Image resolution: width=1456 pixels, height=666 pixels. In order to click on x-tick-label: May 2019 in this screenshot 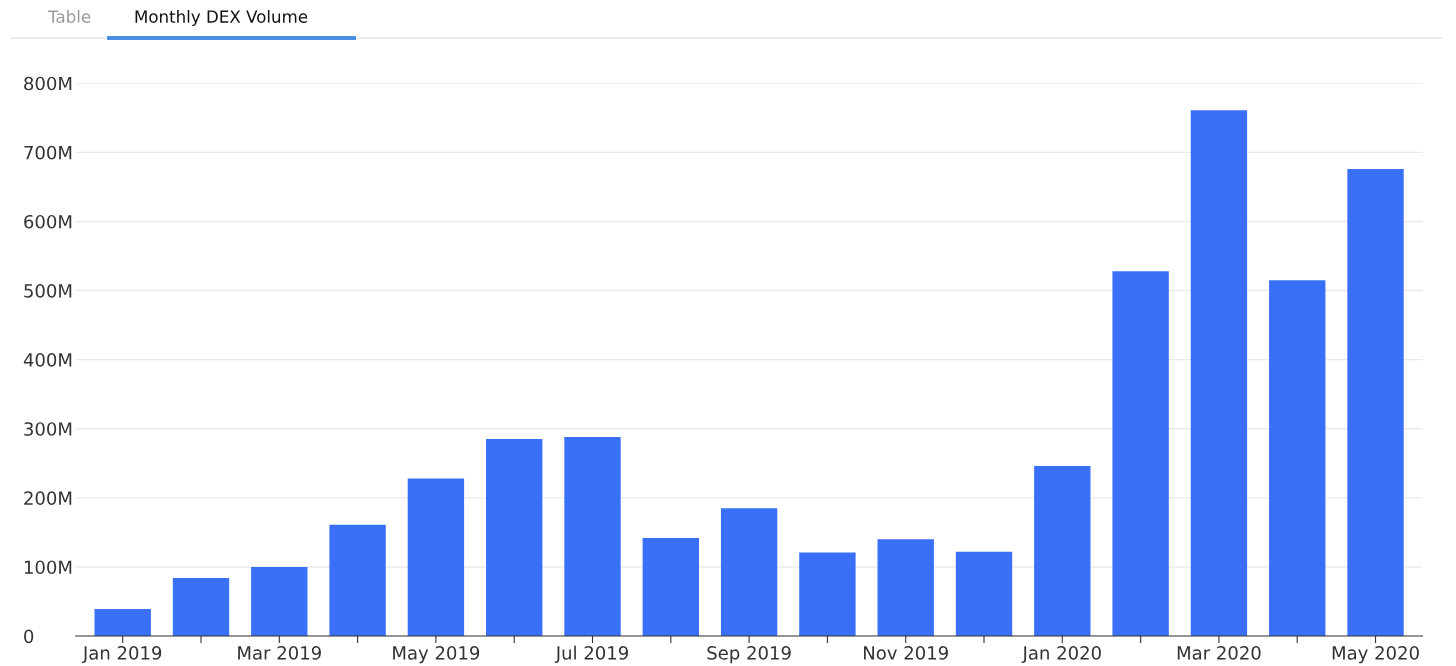, I will do `click(436, 655)`.